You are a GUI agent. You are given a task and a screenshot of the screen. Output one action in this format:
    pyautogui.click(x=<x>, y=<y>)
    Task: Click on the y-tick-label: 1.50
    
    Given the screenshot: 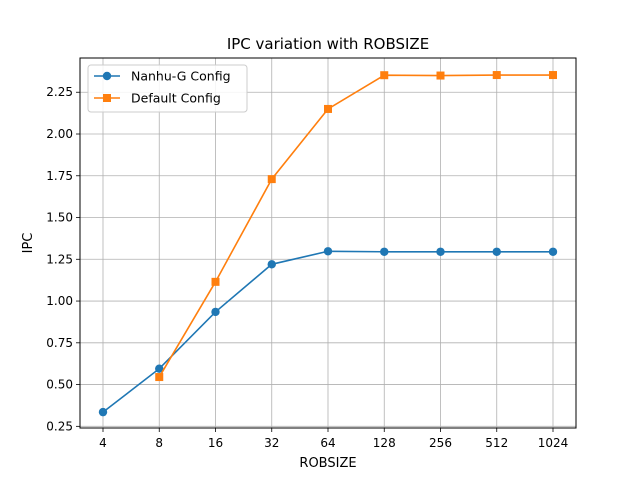 What is the action you would take?
    pyautogui.click(x=59, y=218)
    